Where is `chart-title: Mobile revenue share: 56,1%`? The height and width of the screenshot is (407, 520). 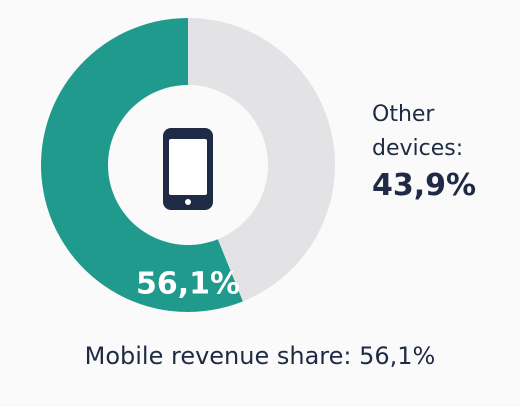 chart-title: Mobile revenue share: 56,1% is located at coordinates (260, 356).